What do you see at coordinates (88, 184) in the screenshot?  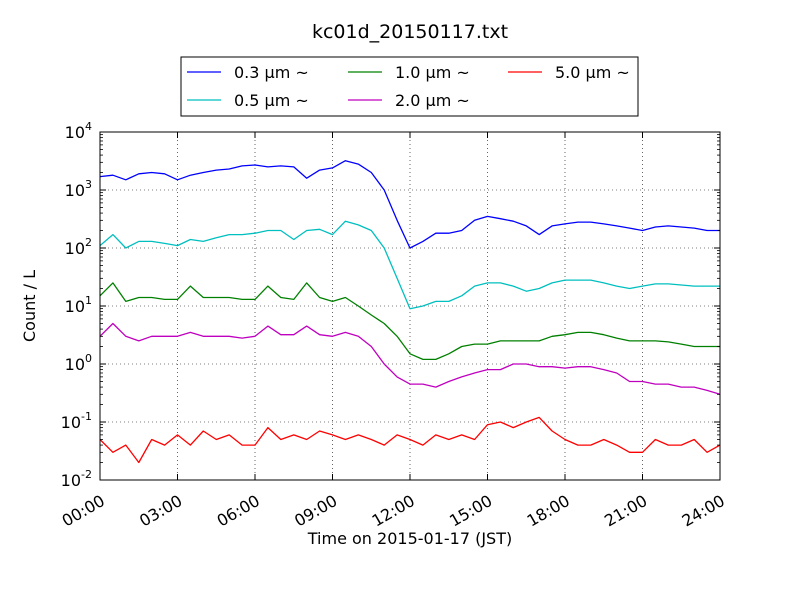 I see `y-tick-label-exponent: 3` at bounding box center [88, 184].